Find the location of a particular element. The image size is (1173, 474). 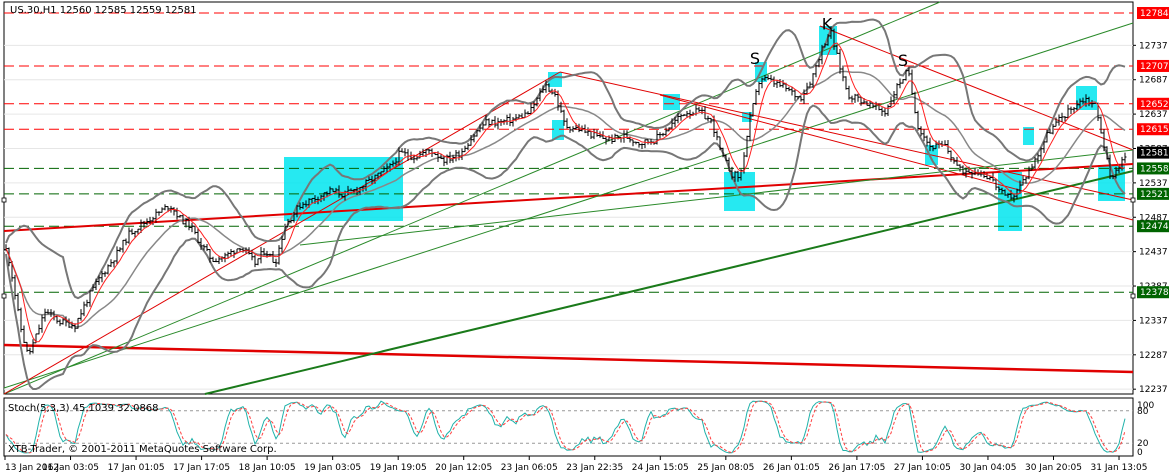

level-label-12558: 12558 is located at coordinates (1153, 168).